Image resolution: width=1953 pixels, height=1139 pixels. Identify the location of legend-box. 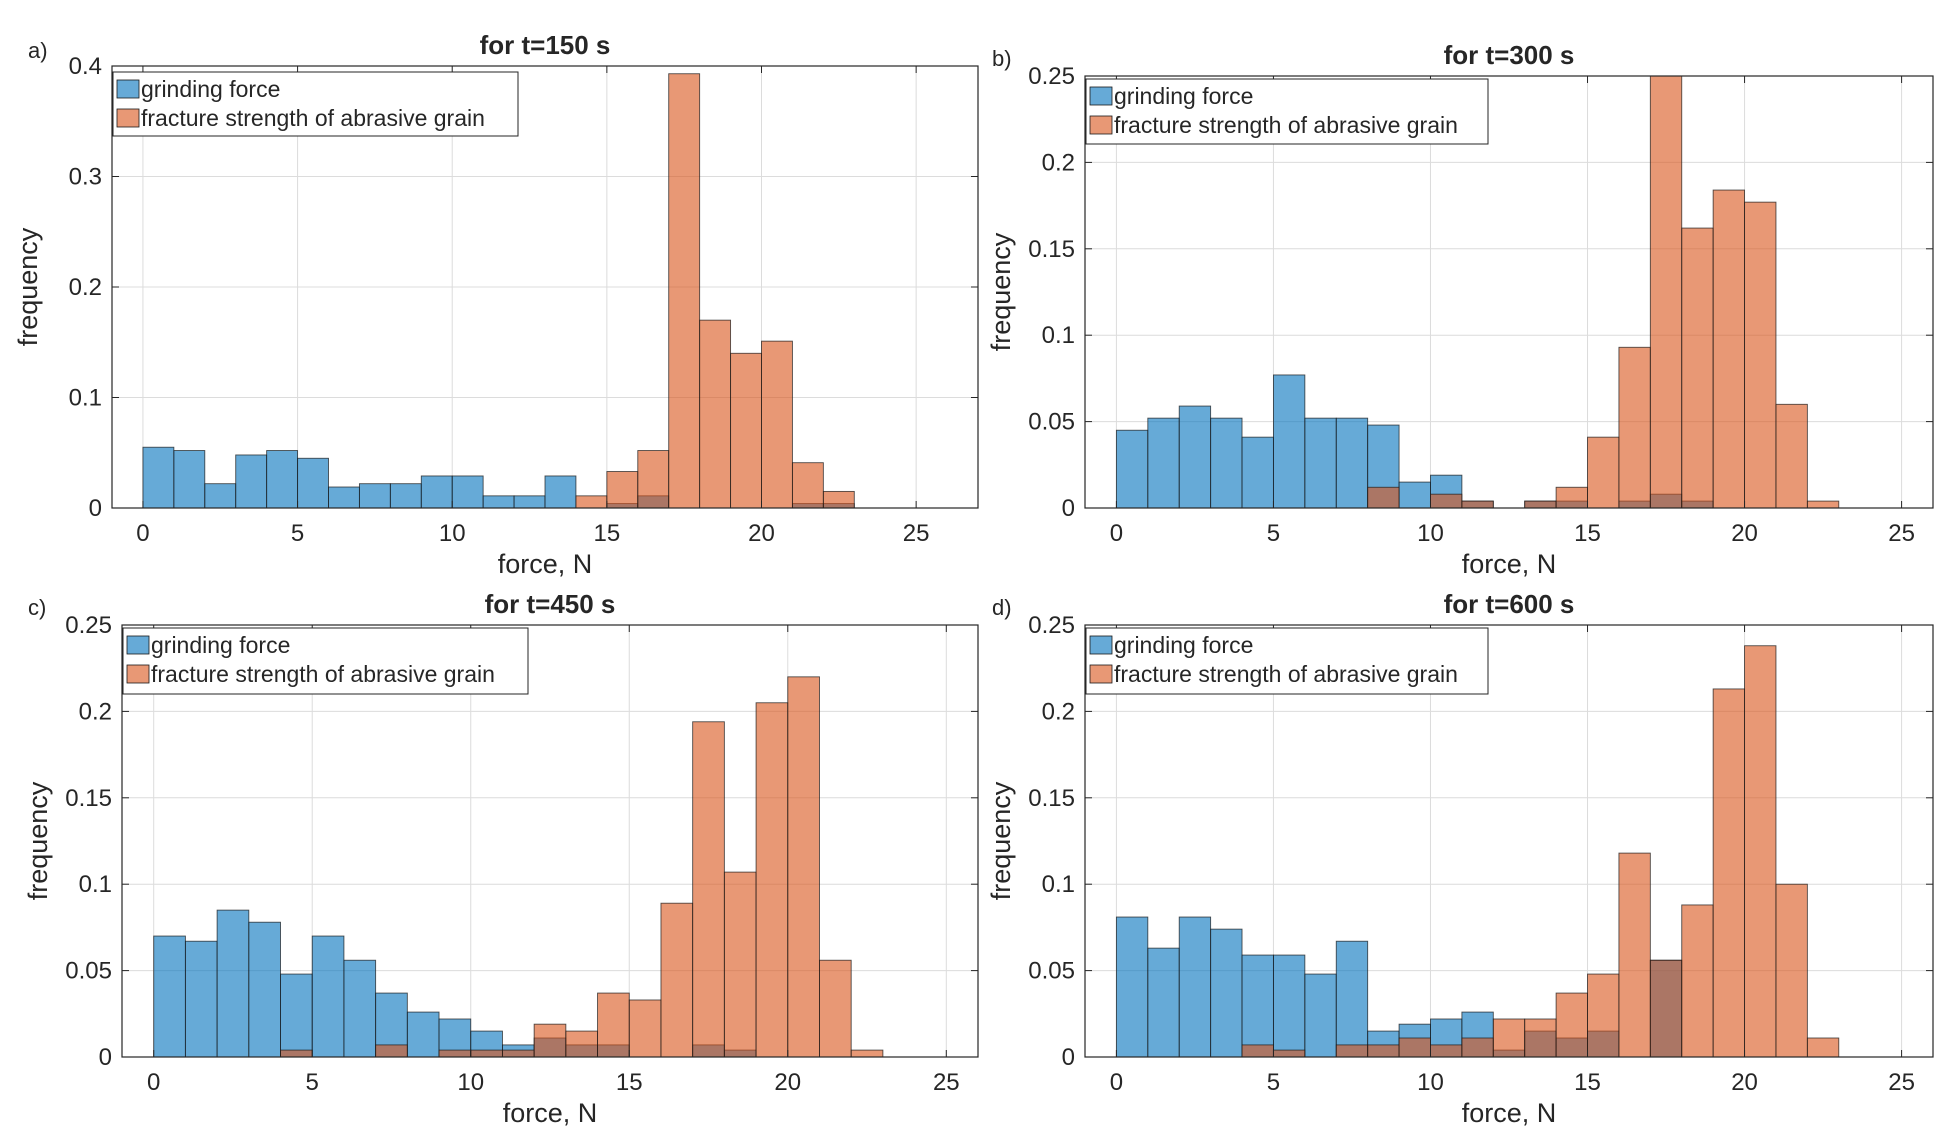
(315, 104).